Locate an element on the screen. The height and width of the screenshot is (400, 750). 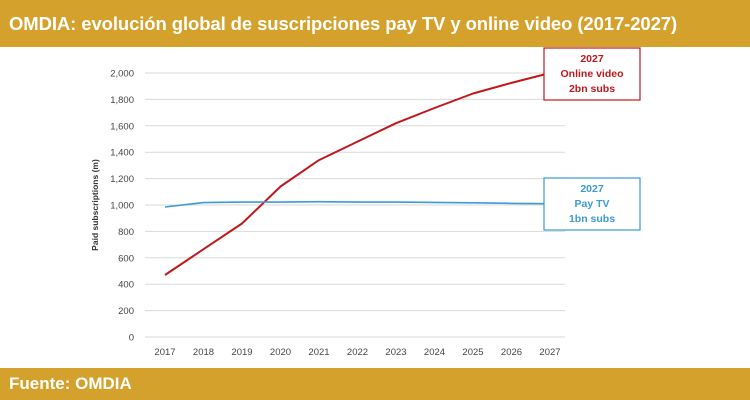
y-axis-label: Paid subscriptions (m) is located at coordinates (95, 205).